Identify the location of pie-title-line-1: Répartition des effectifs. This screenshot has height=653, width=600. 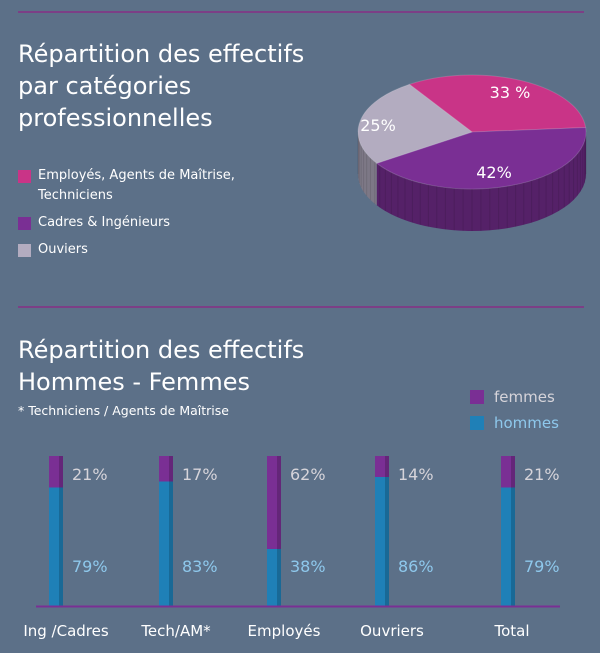
(161, 54).